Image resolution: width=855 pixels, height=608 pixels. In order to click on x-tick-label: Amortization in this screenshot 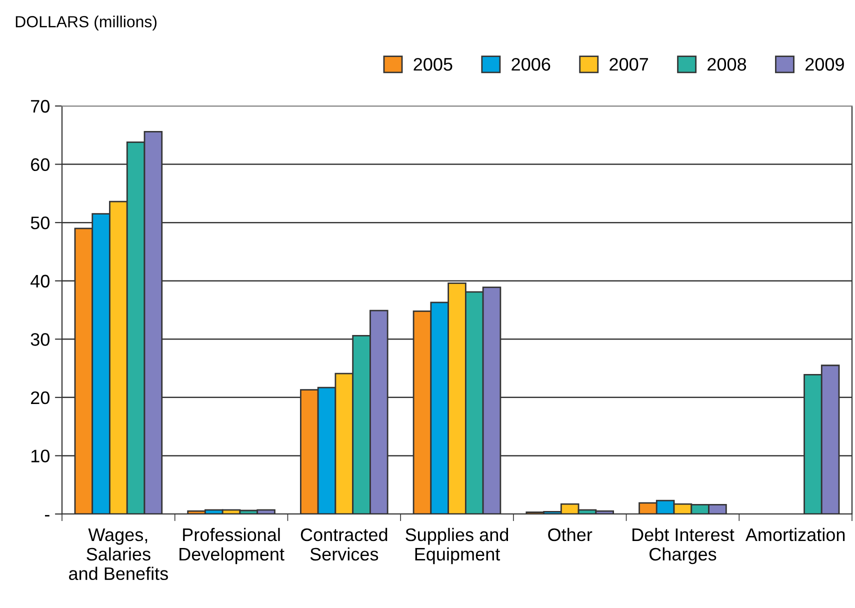, I will do `click(795, 535)`.